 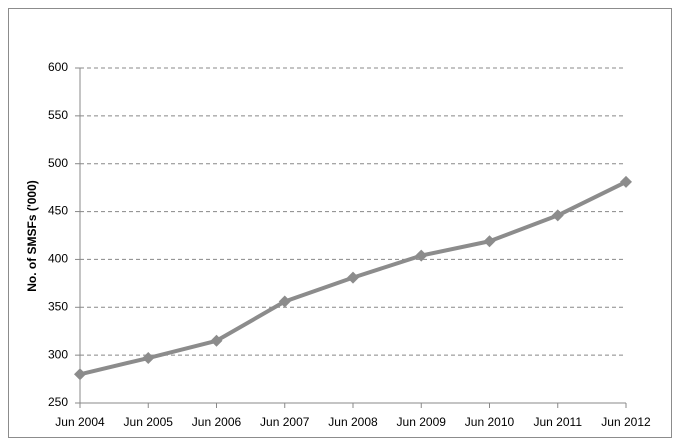 I want to click on x-tick-label: Jun 2008, so click(x=353, y=422).